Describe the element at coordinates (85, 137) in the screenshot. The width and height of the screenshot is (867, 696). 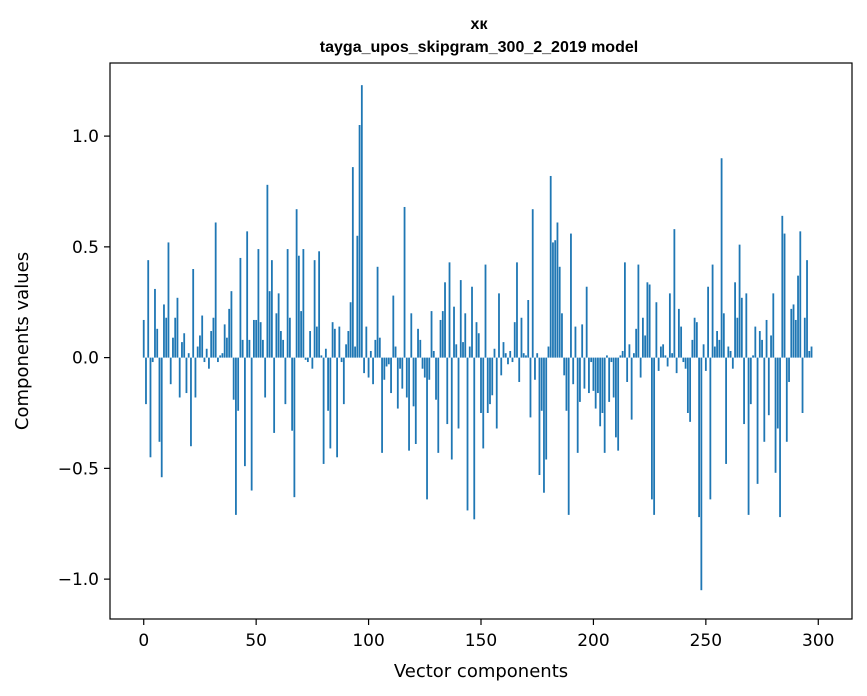
I see `y-tick-label: 1.0` at that location.